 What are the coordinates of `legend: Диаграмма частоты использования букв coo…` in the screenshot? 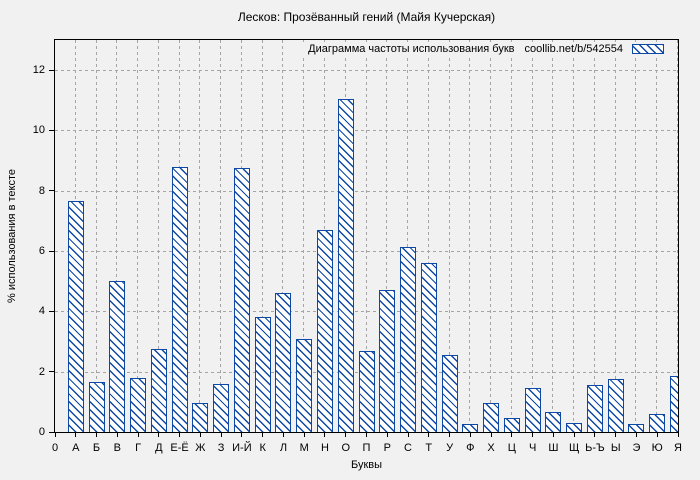 It's located at (484, 49).